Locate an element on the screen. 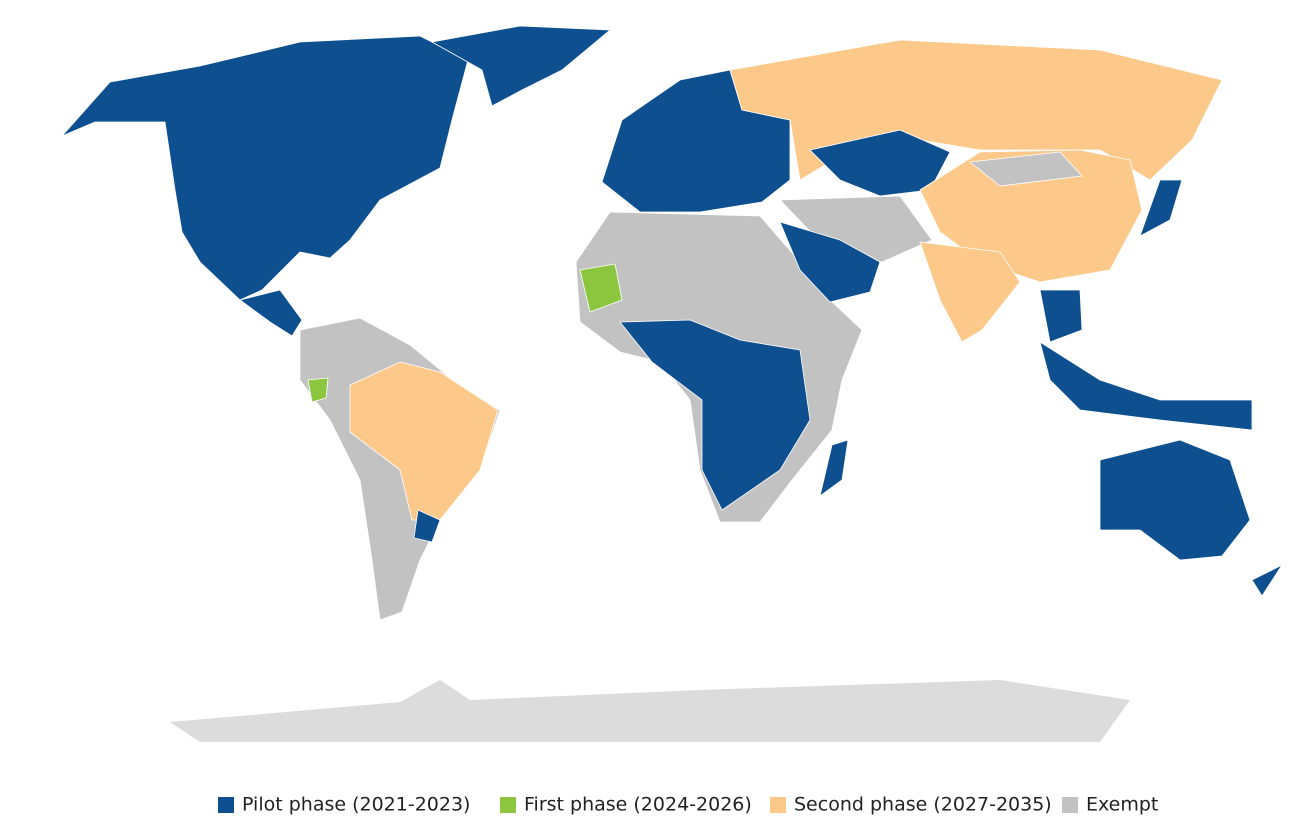  legend-label: Second phase (2027-2035) is located at coordinates (923, 805).